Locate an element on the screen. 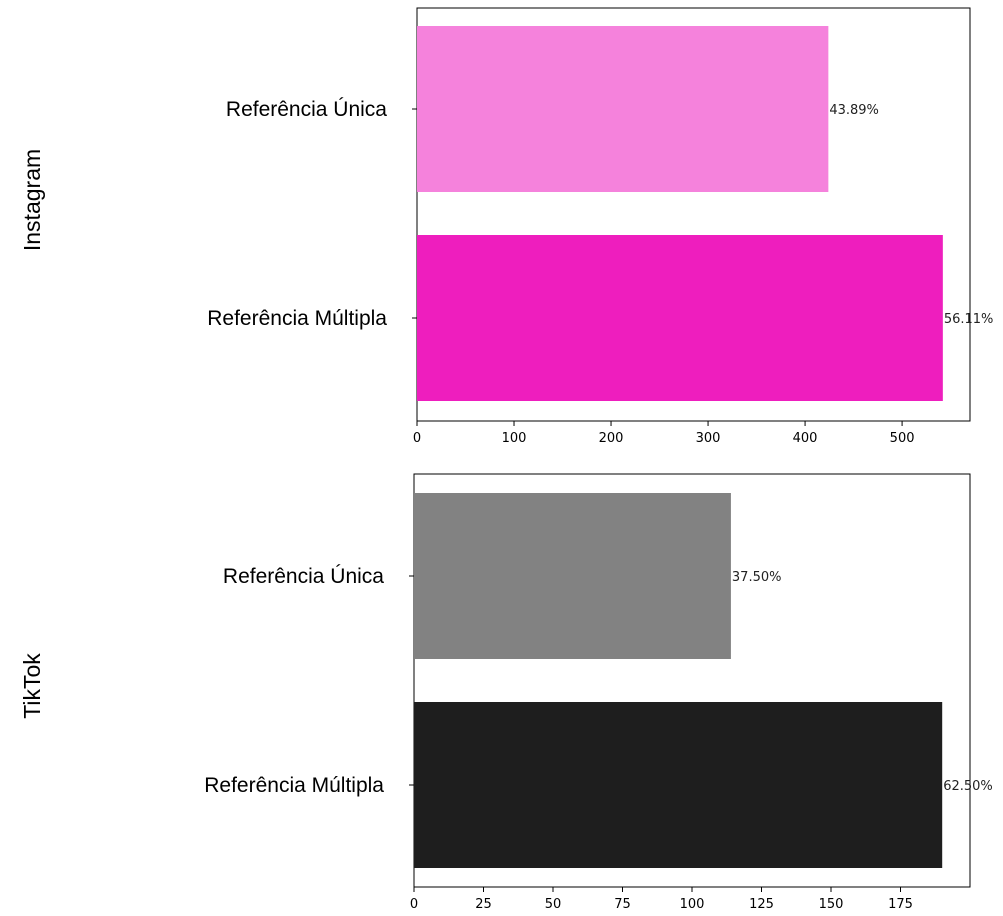  row-label-tiktok: TikTok is located at coordinates (32, 686).